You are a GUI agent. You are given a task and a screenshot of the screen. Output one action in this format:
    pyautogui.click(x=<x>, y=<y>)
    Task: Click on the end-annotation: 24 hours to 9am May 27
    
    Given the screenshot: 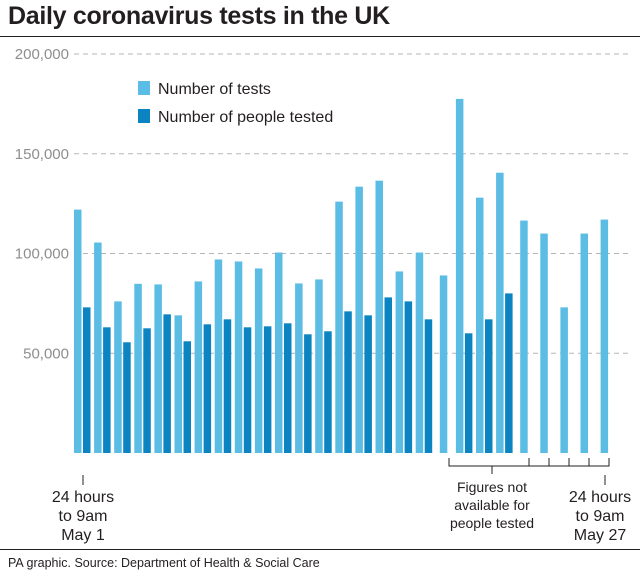 What is the action you would take?
    pyautogui.click(x=600, y=509)
    